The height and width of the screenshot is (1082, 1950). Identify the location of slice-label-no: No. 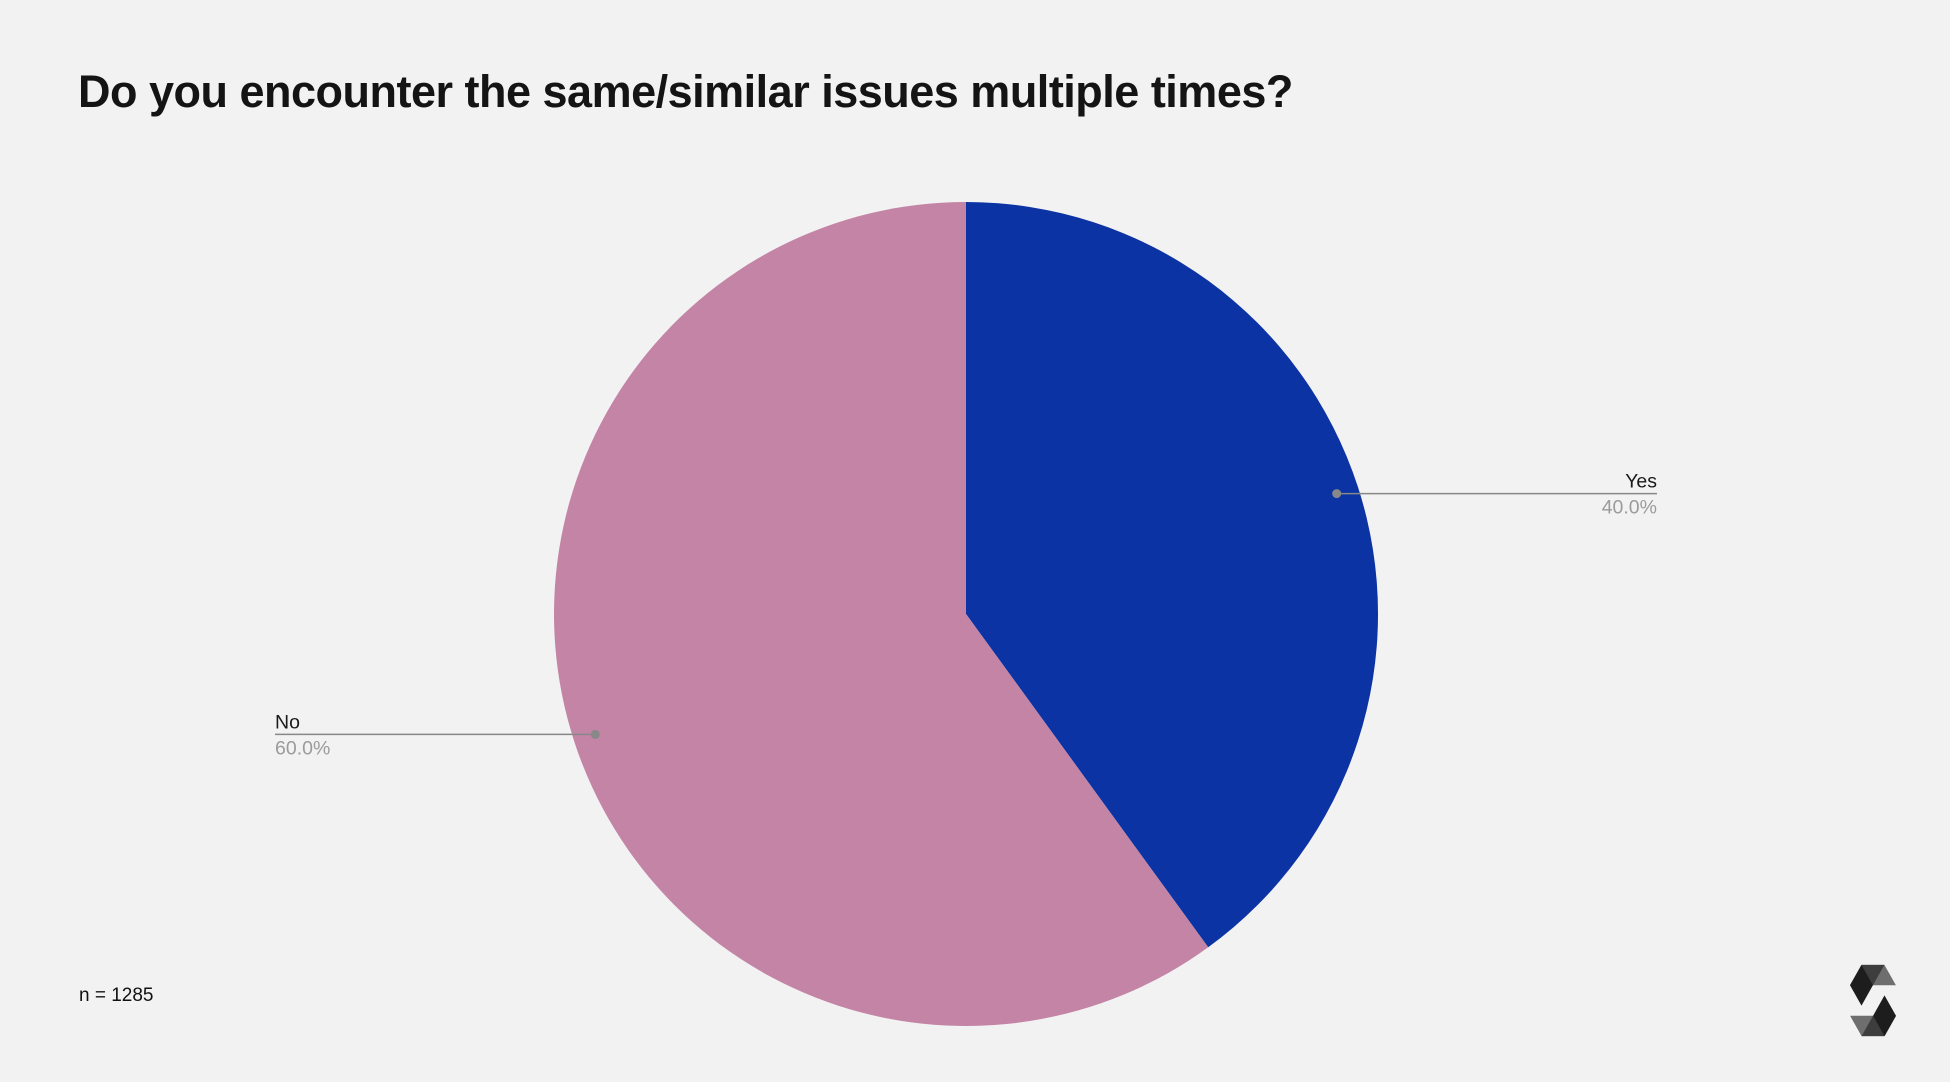
(287, 722).